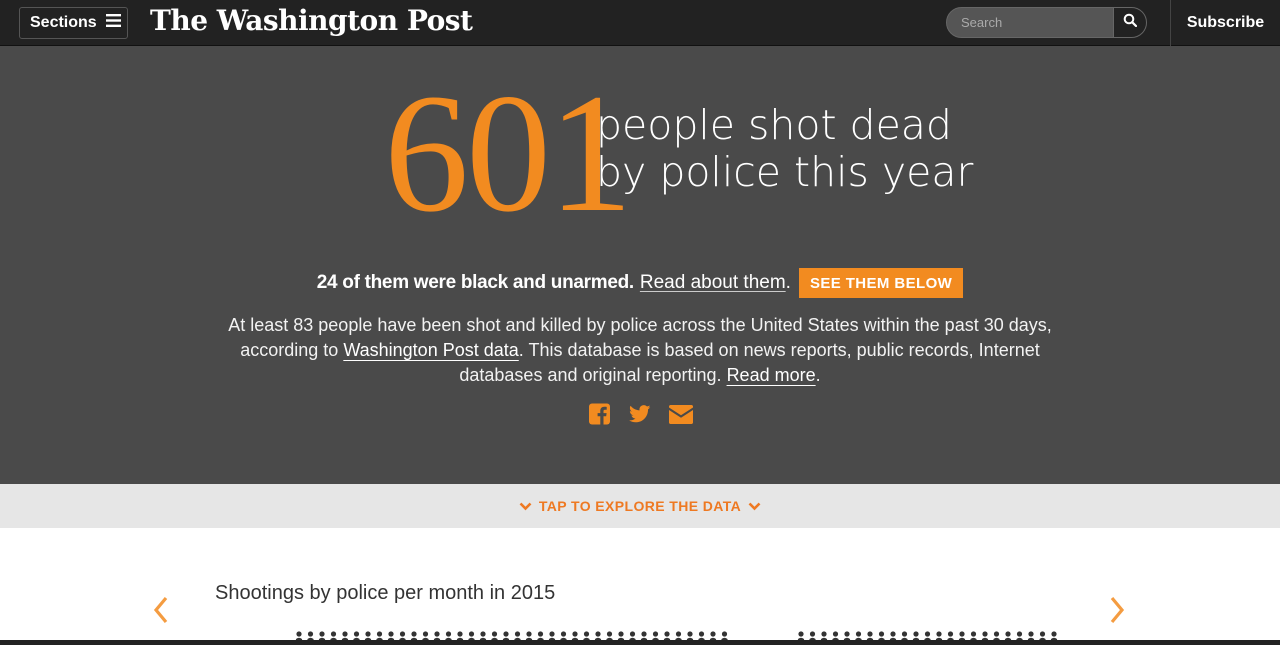  I want to click on sections-button: Sections, so click(73, 23).